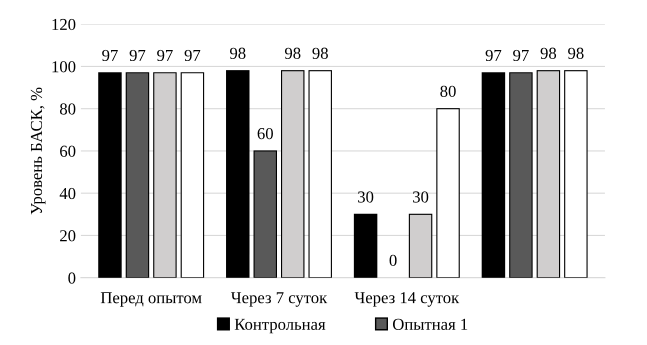 This screenshot has width=647, height=345. What do you see at coordinates (68, 151) in the screenshot?
I see `y-tick-label: 60` at bounding box center [68, 151].